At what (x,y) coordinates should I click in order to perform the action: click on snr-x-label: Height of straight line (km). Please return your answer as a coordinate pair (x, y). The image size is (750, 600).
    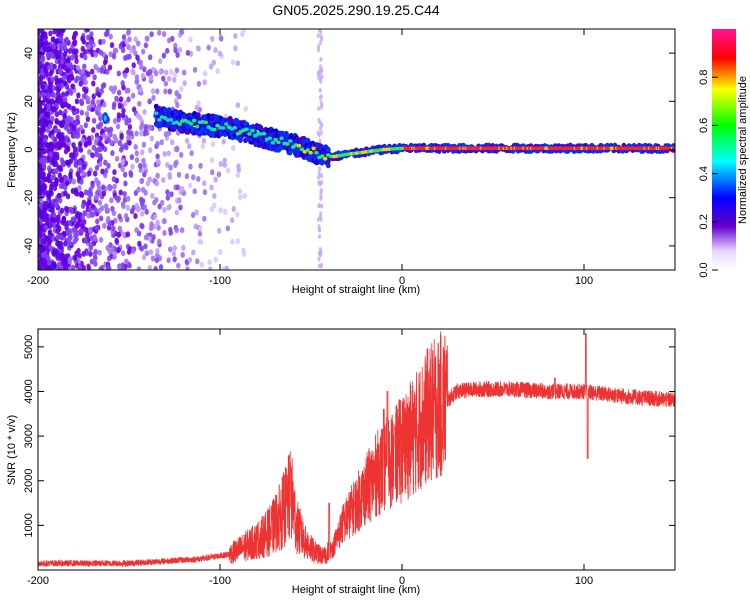
    Looking at the image, I should click on (356, 590).